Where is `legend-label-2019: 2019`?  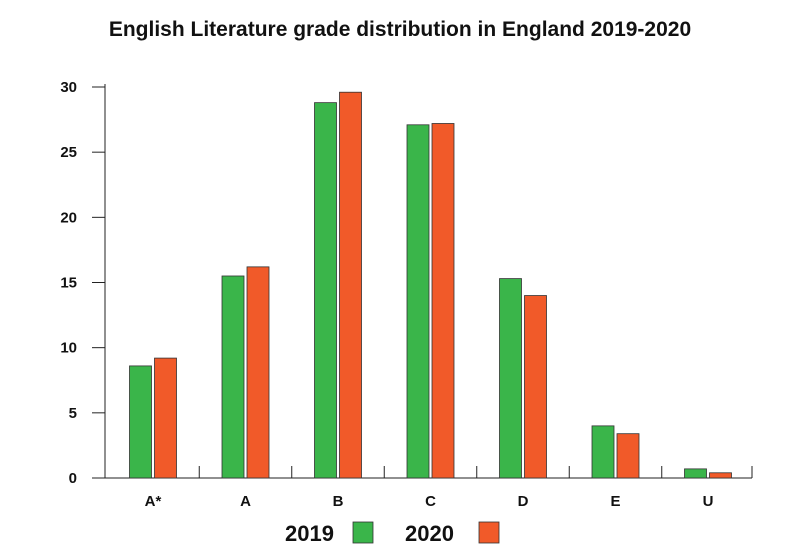 legend-label-2019: 2019 is located at coordinates (309, 533).